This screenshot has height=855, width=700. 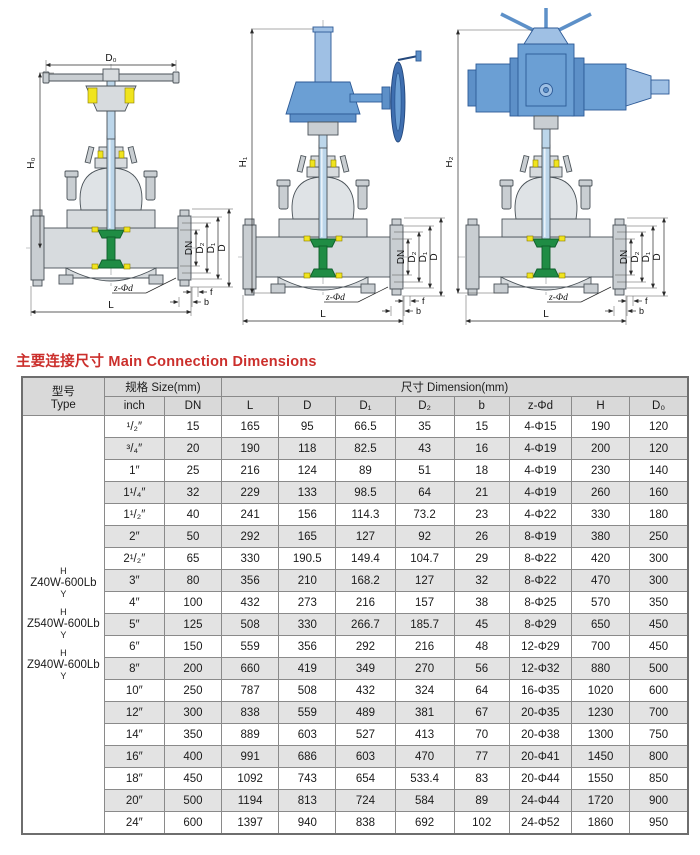 I want to click on col-header-type-cn: 型号, so click(x=63, y=391).